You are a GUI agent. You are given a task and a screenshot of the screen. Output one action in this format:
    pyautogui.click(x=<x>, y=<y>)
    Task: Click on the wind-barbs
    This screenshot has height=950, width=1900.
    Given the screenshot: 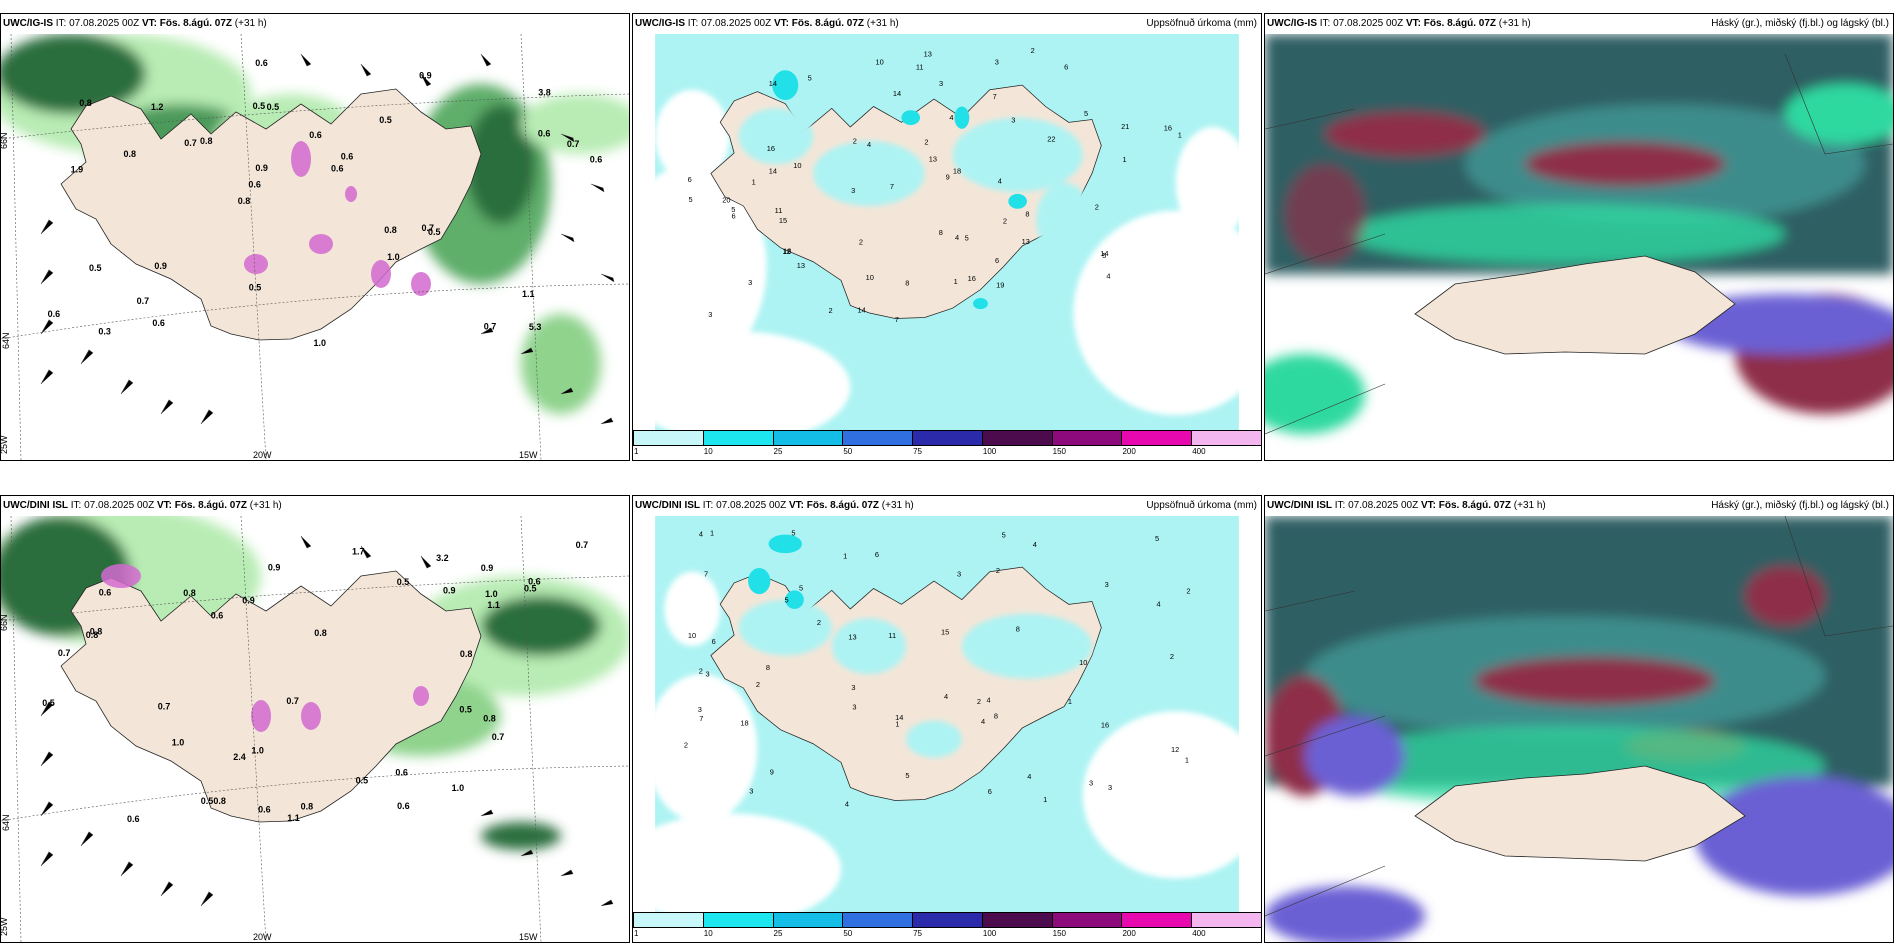 What is the action you would take?
    pyautogui.click(x=327, y=239)
    